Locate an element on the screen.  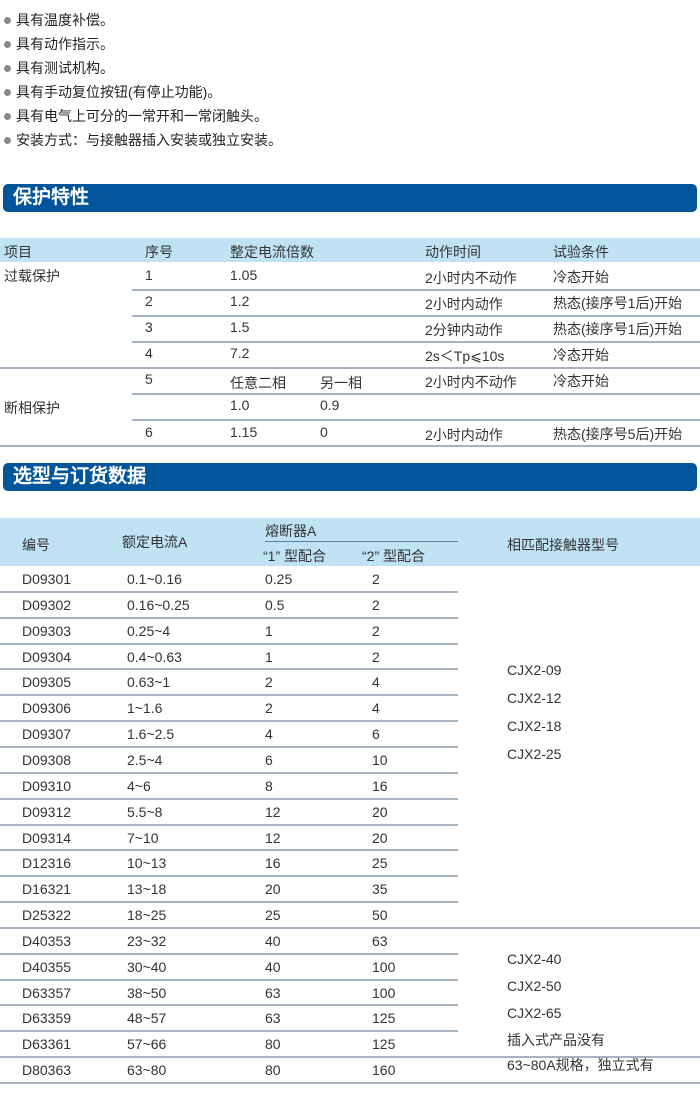
cell-code: D63361 is located at coordinates (47, 1044).